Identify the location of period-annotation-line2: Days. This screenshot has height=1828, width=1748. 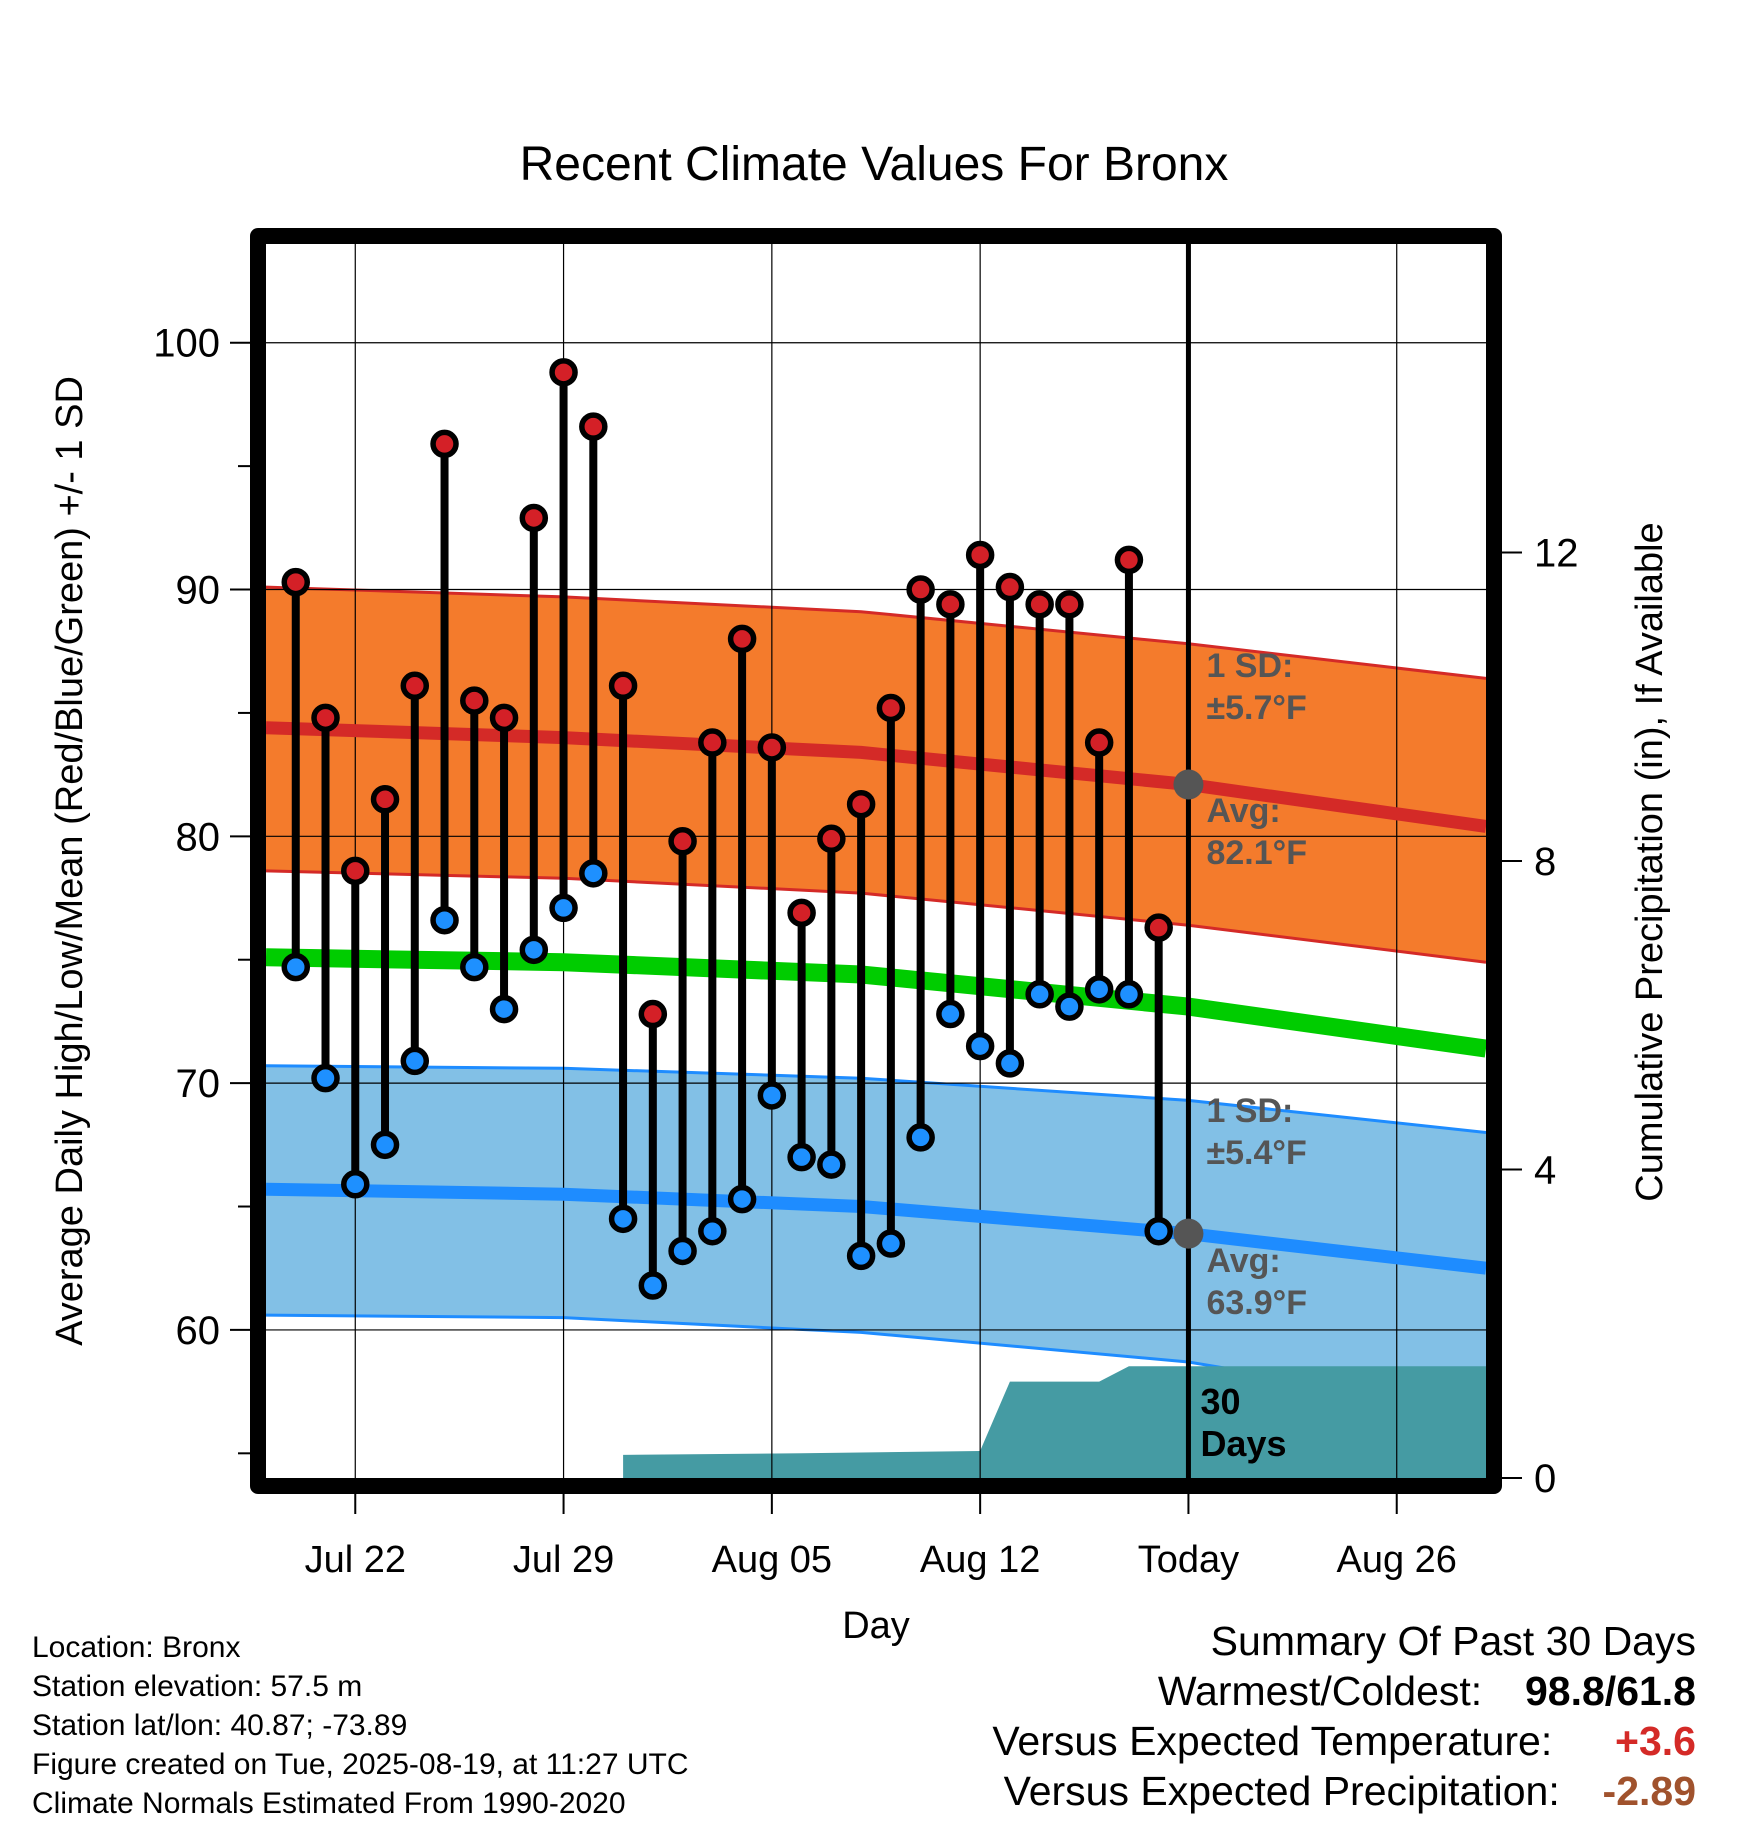
(1243, 1443).